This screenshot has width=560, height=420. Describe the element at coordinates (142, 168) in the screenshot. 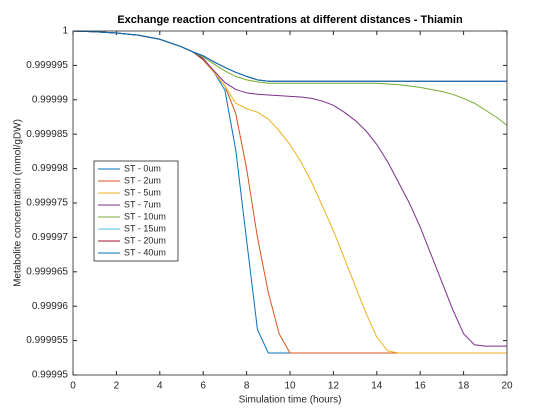

I see `legend-label: ST - 0um` at that location.